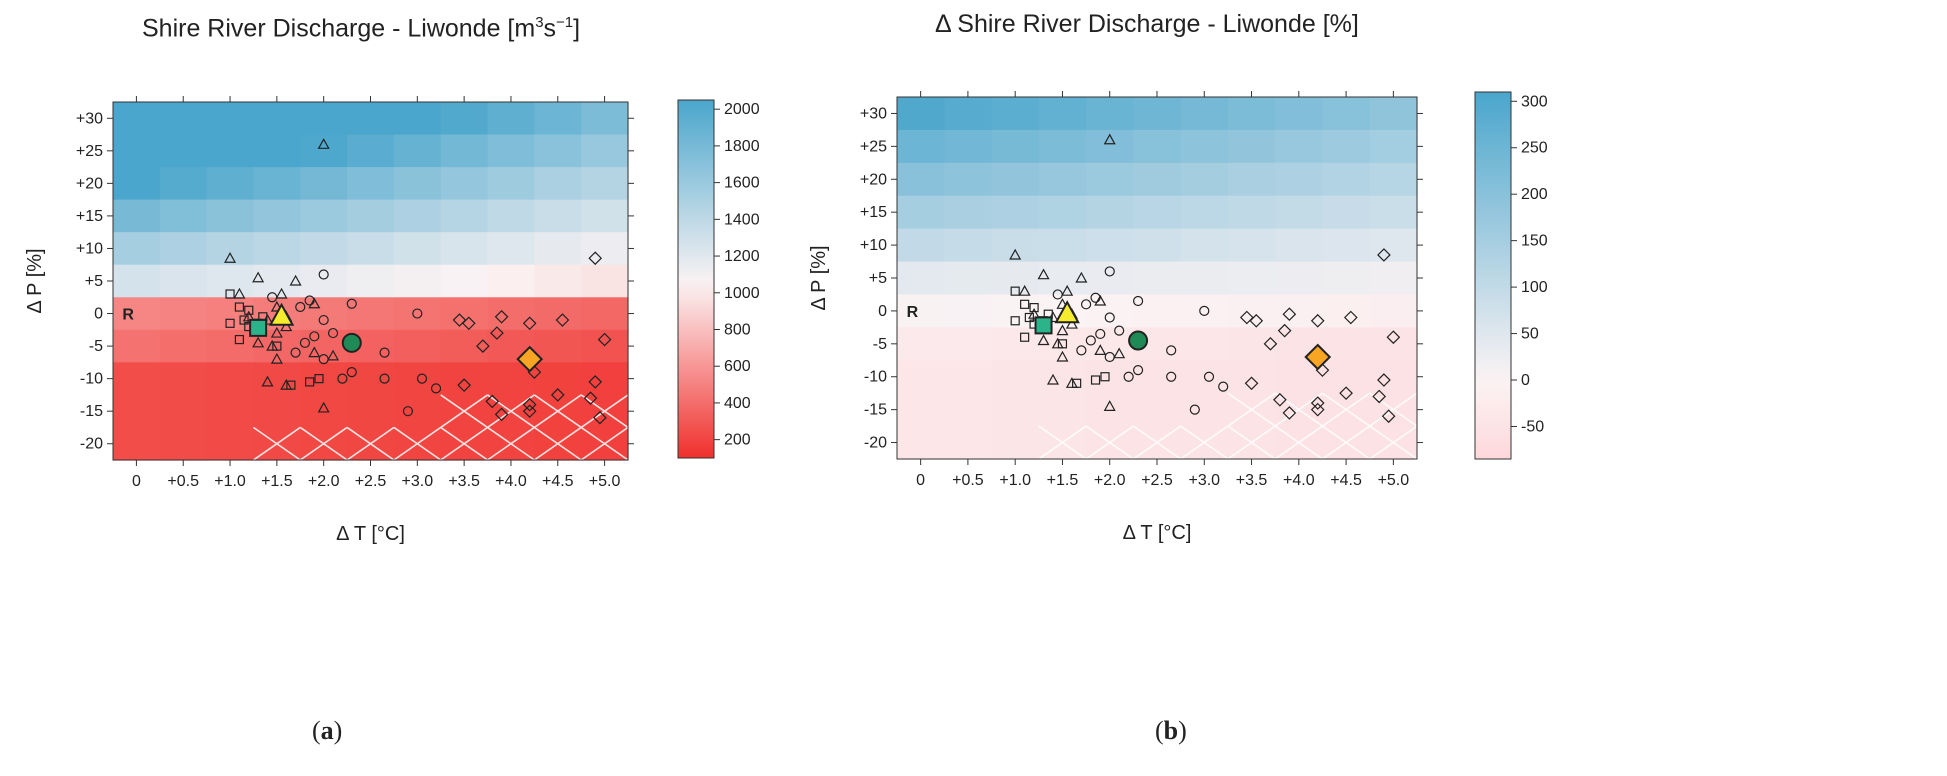 The height and width of the screenshot is (776, 1947). Describe the element at coordinates (89, 118) in the screenshot. I see `y-tick-label: +30` at that location.